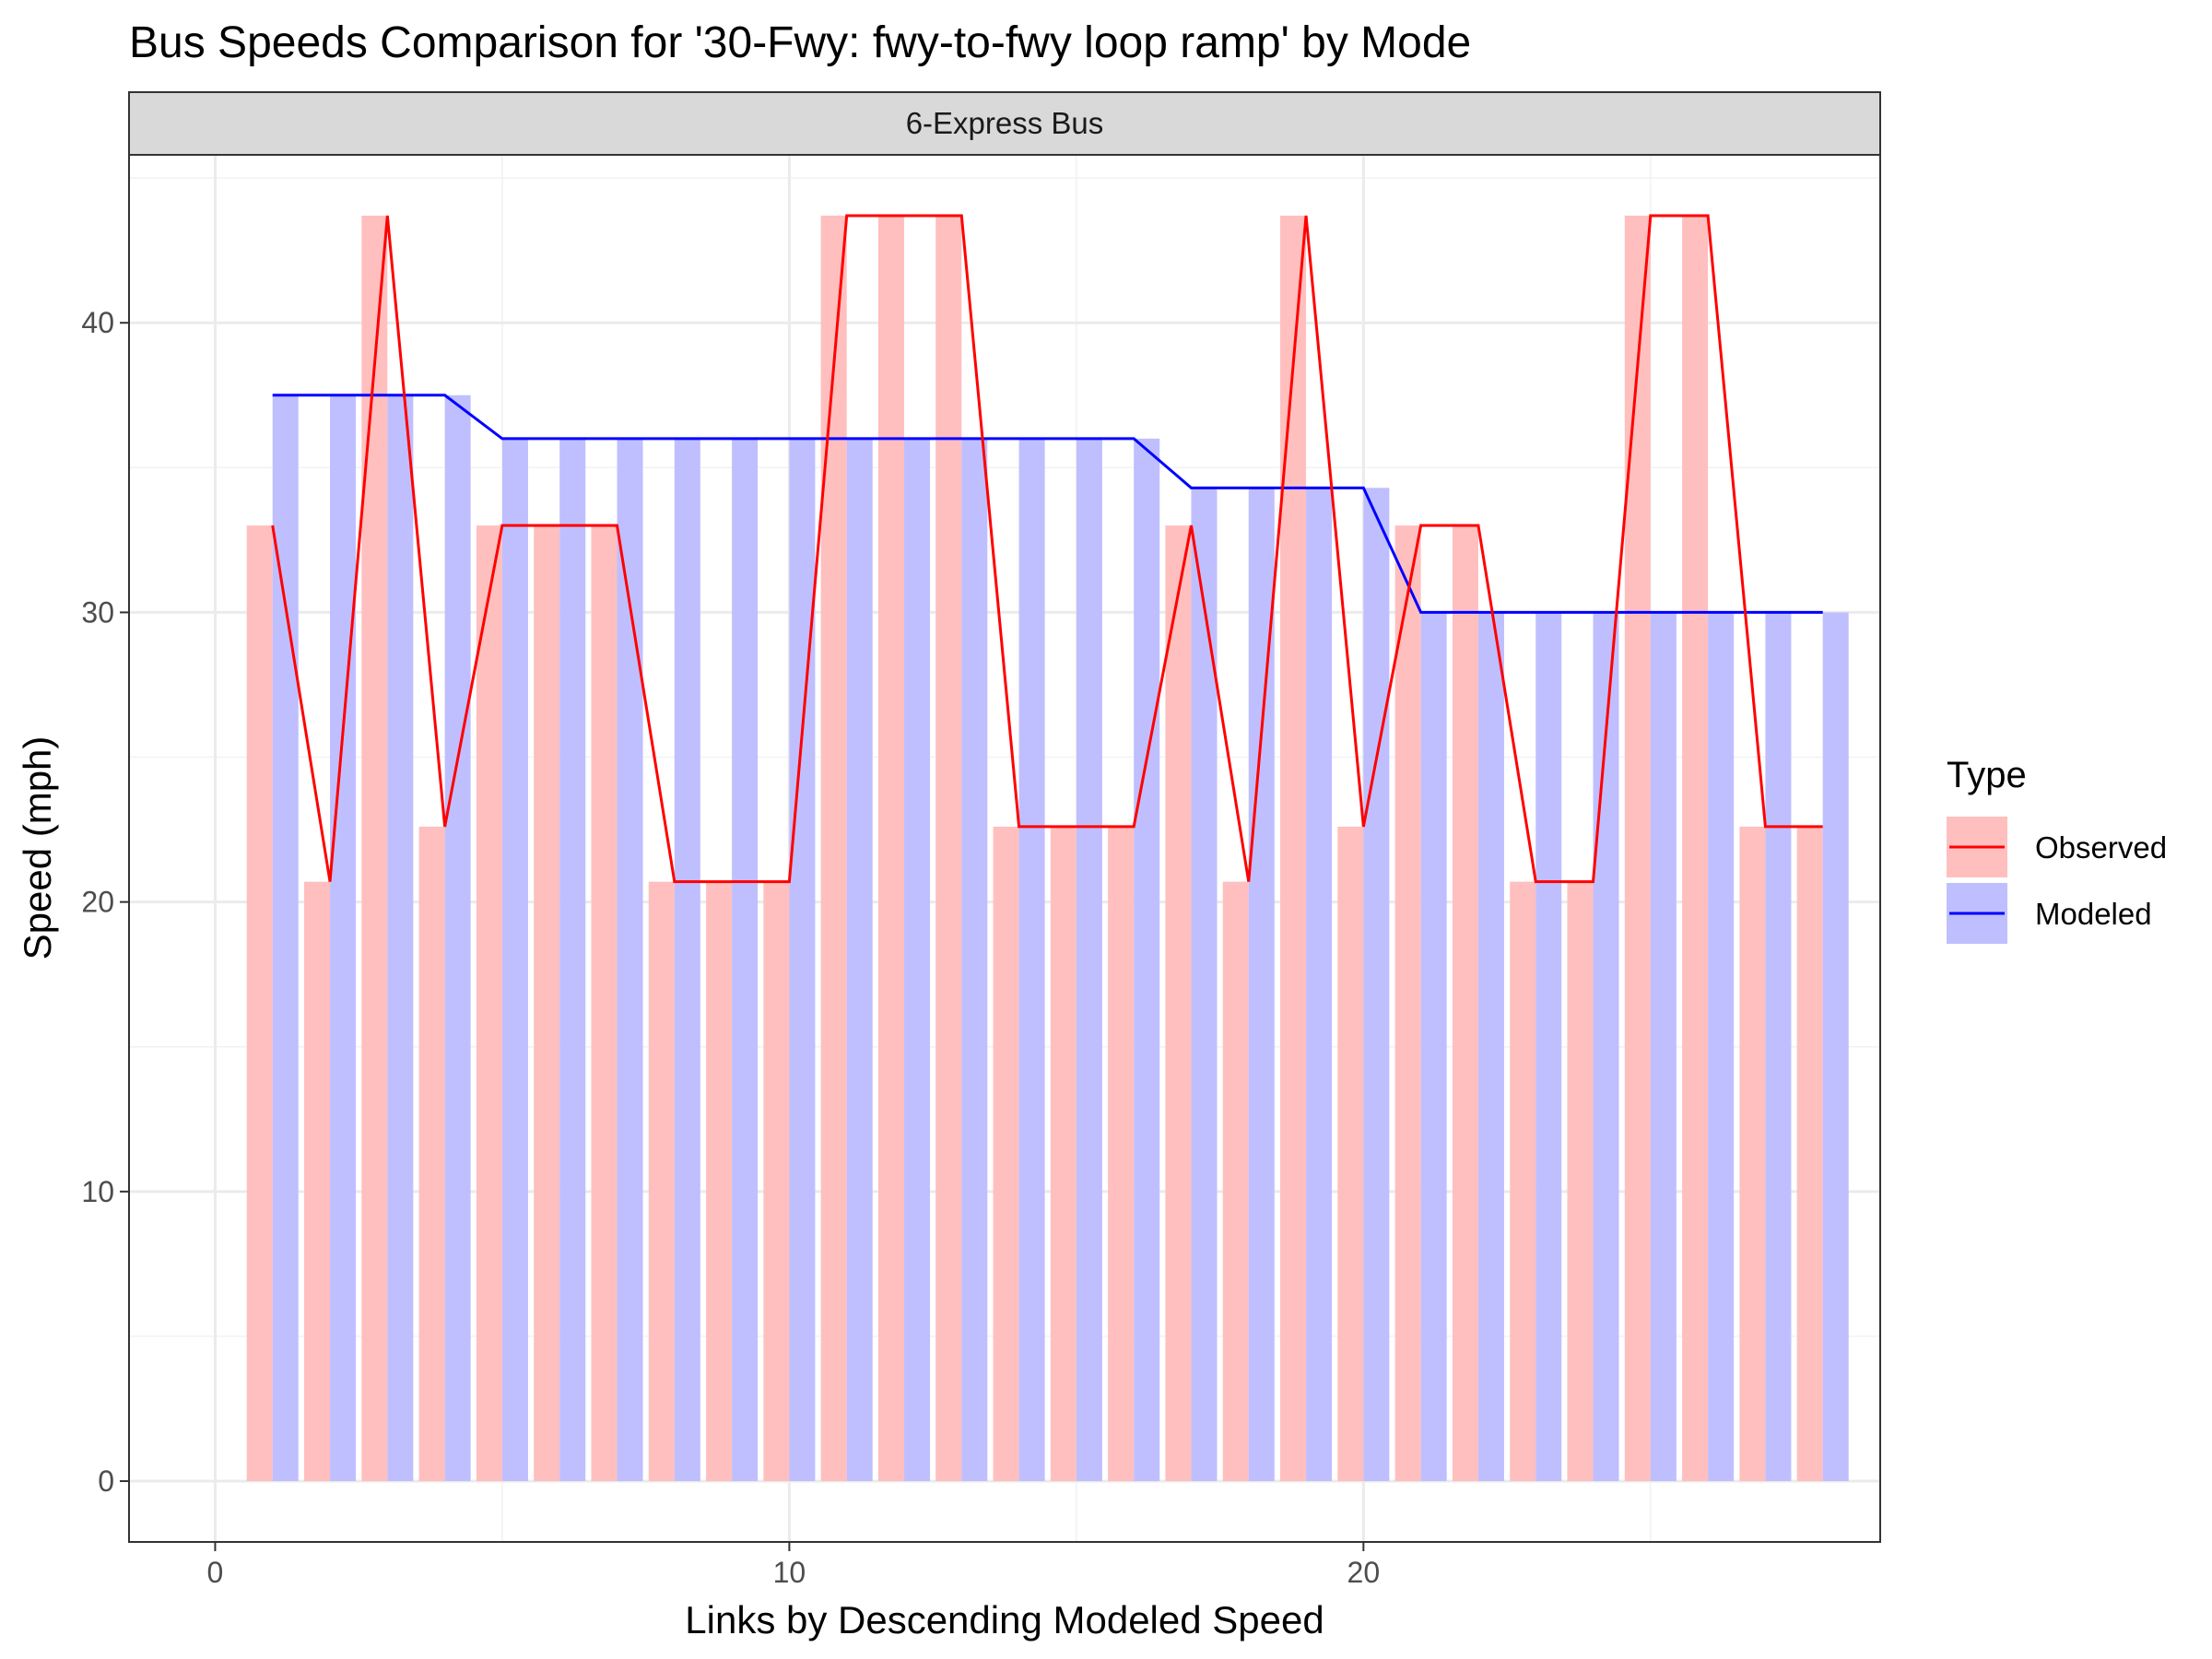 The height and width of the screenshot is (1659, 2212). What do you see at coordinates (97, 612) in the screenshot?
I see `y-tick-label: 30` at bounding box center [97, 612].